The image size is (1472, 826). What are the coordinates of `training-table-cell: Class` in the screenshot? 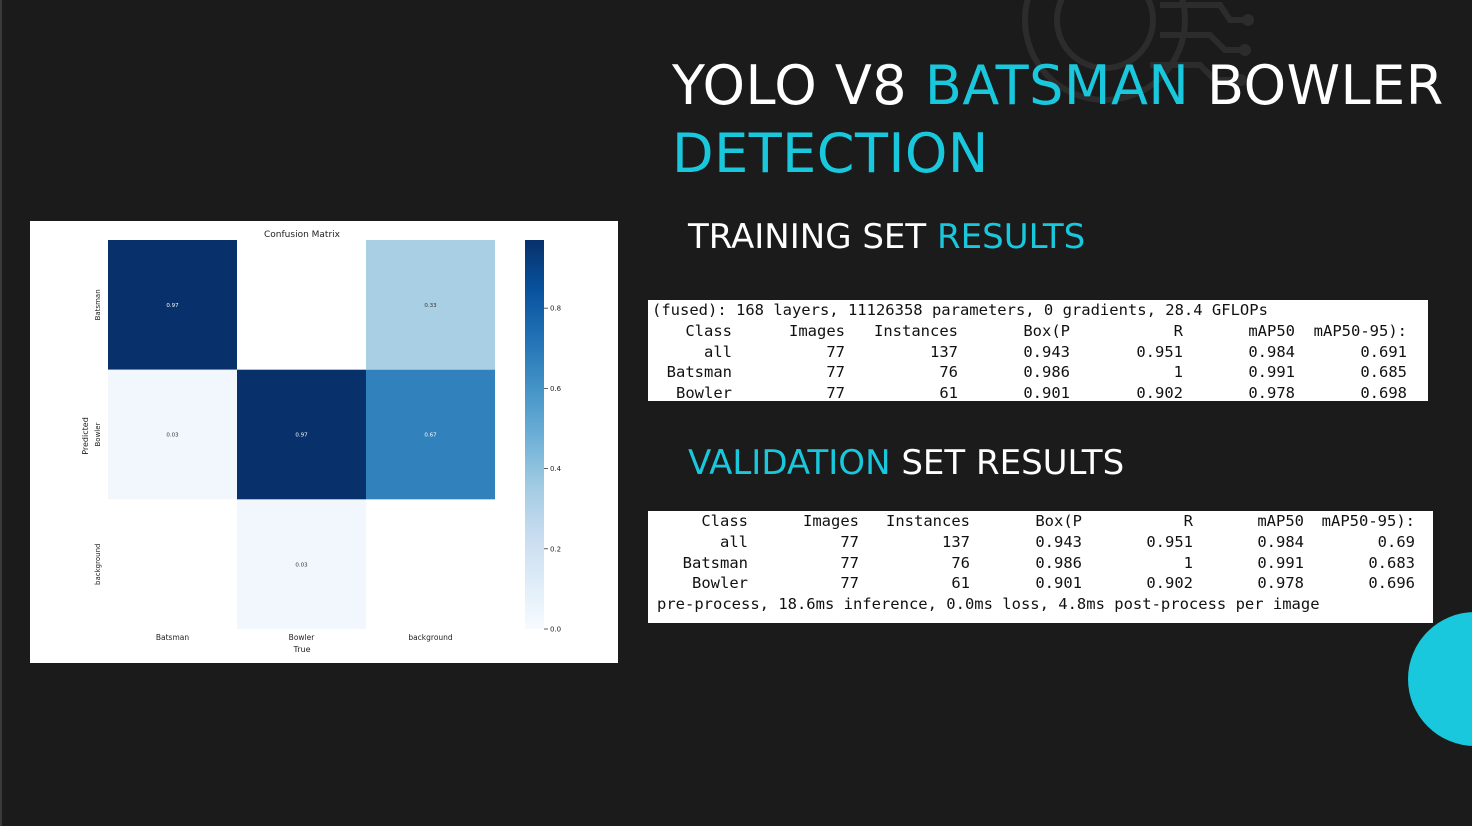 It's located at (708, 330).